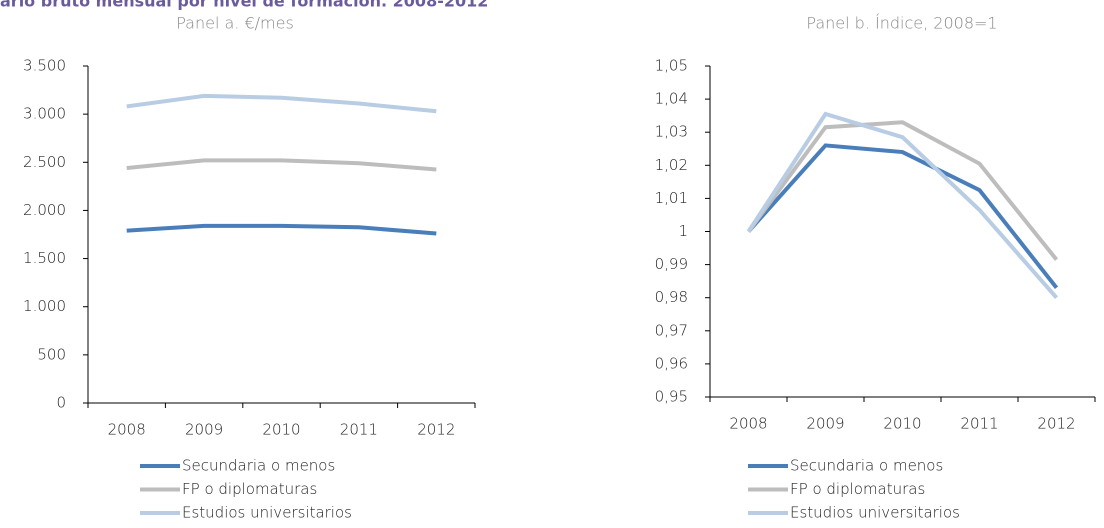  Describe the element at coordinates (671, 330) in the screenshot. I see `y-tick-label: 0,97` at that location.